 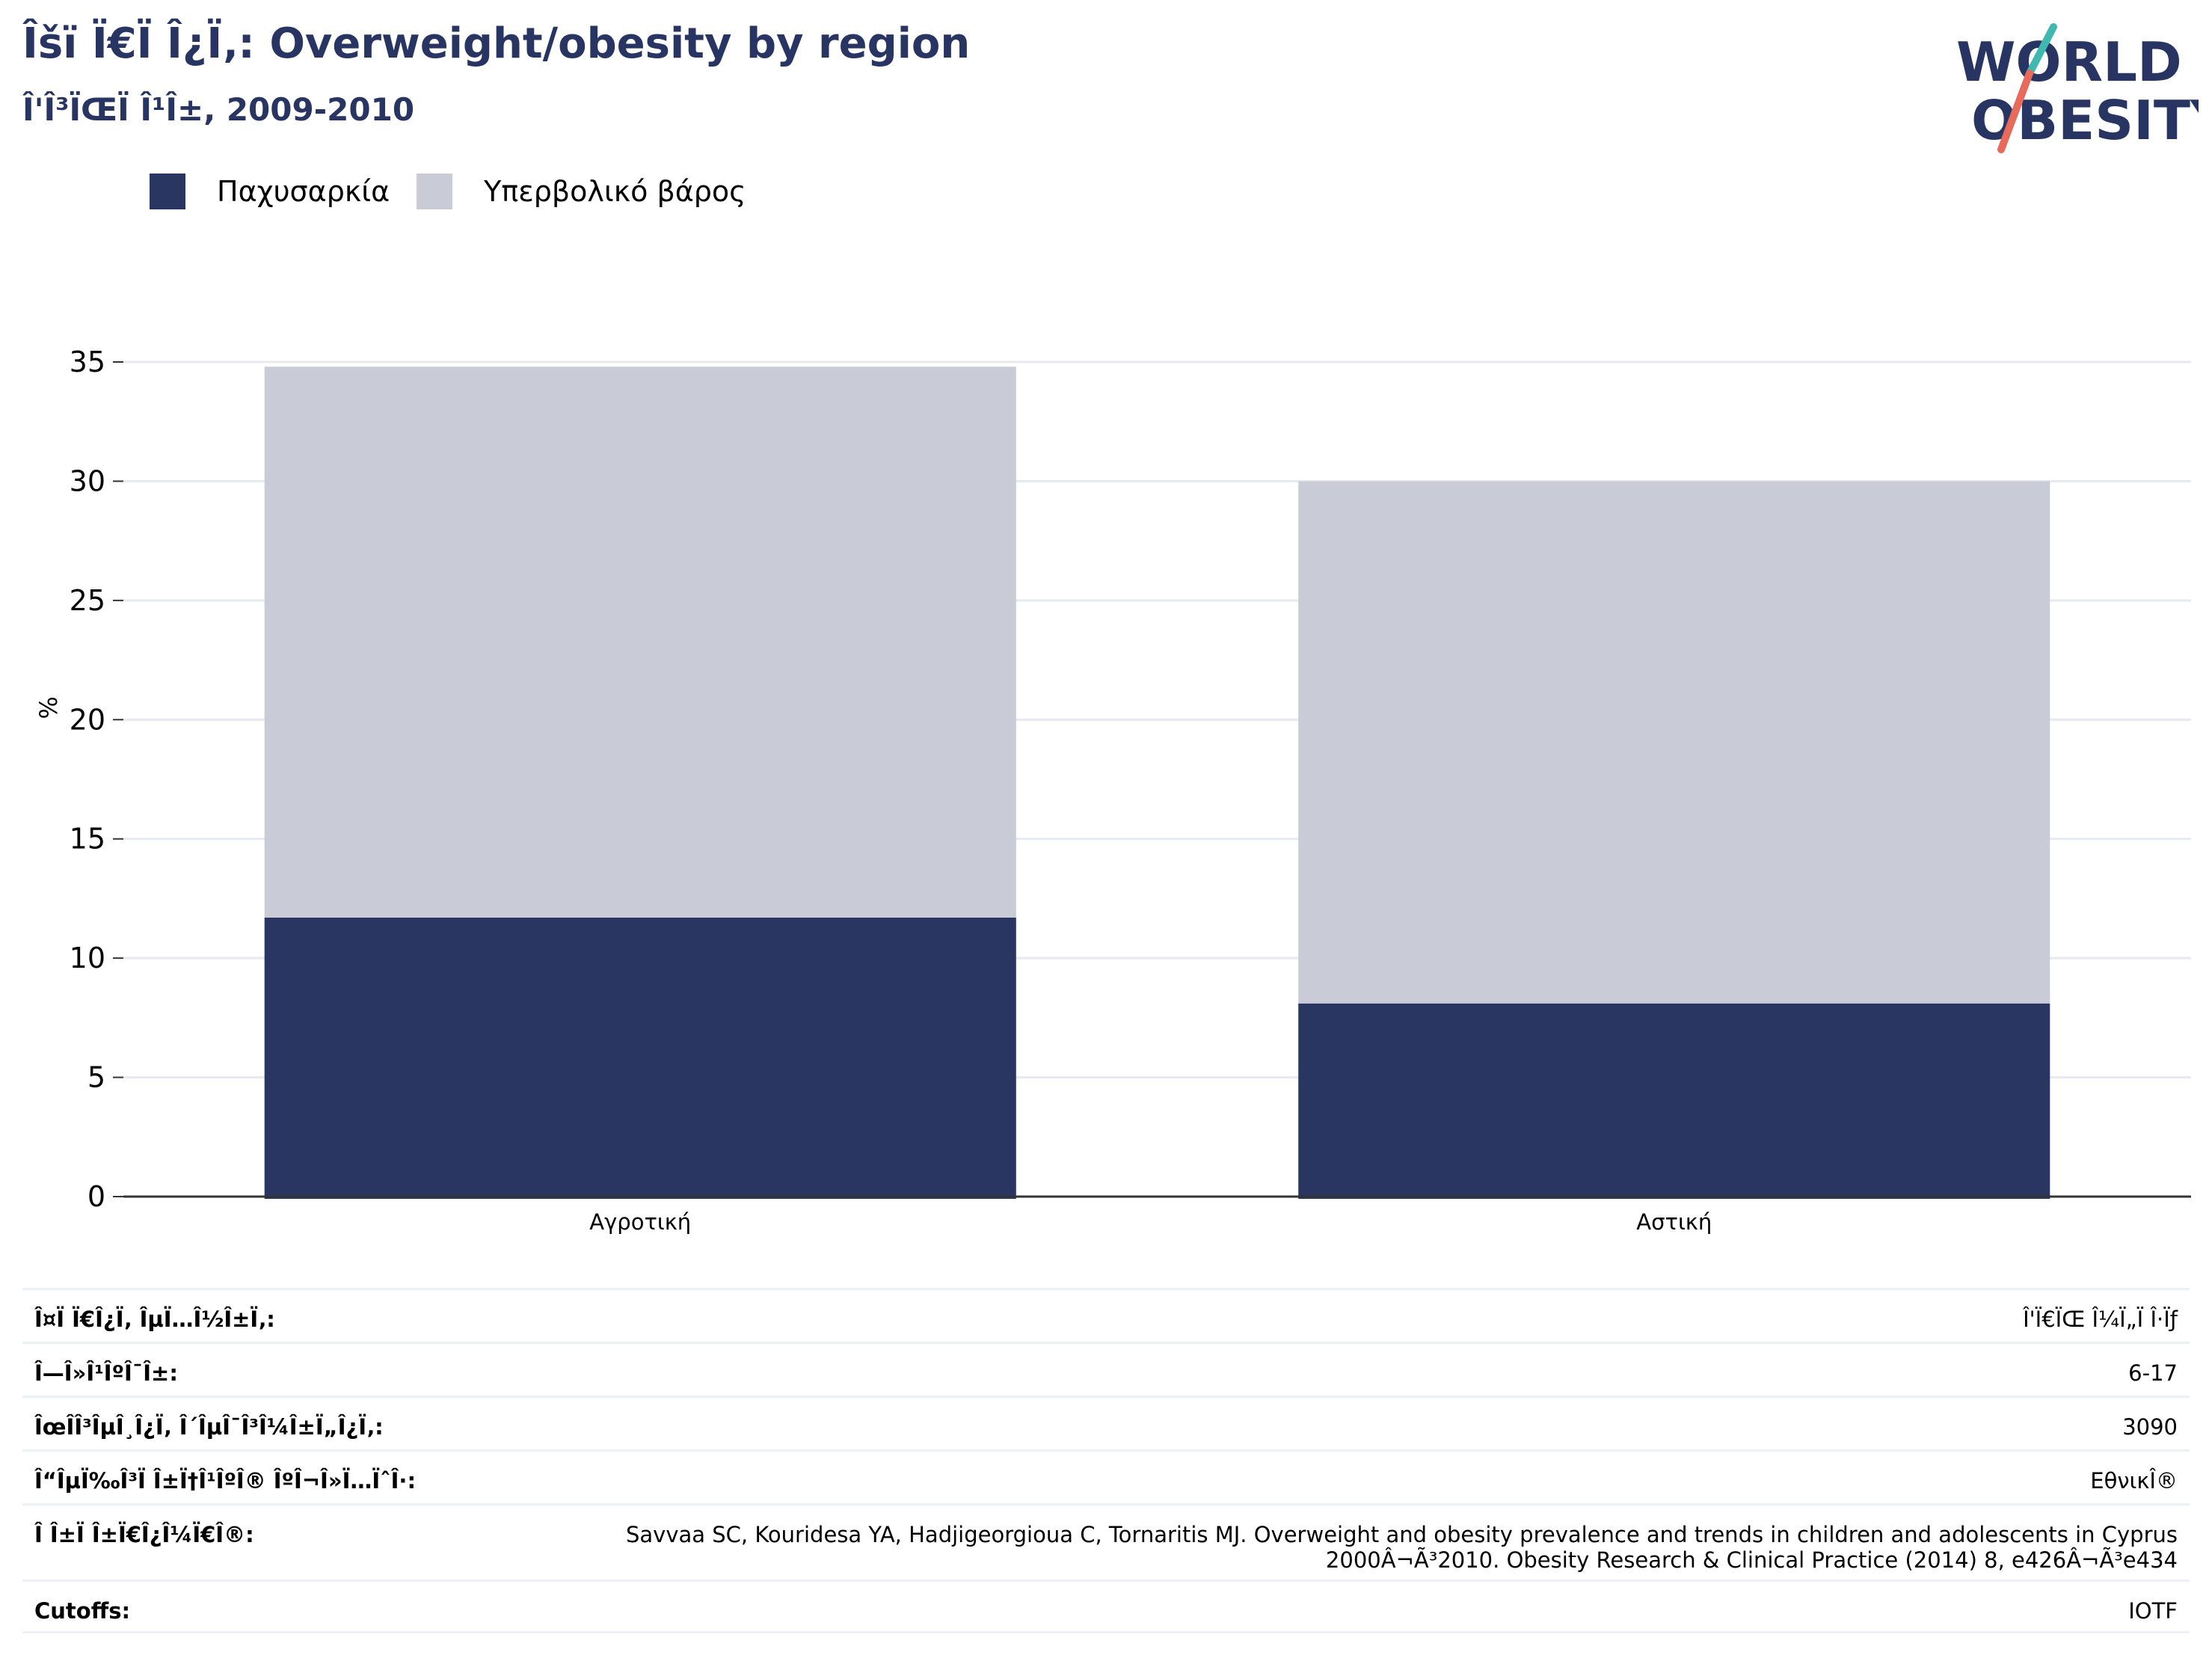 I want to click on info-label-reference: Î Î±Ï Î±Ï€Î¿Î¼Ï€Î®:, so click(x=144, y=1534).